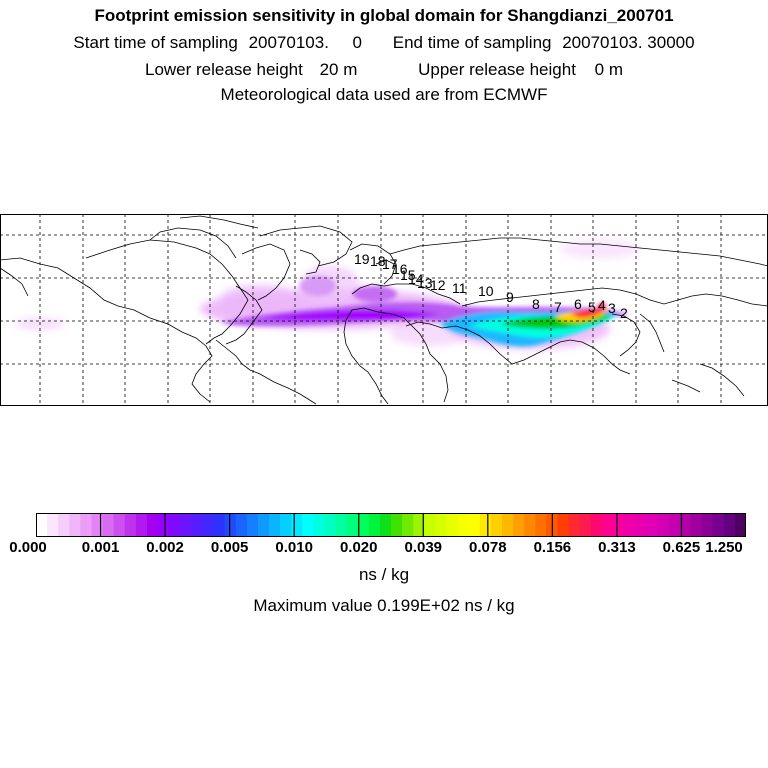 This screenshot has width=768, height=768. Describe the element at coordinates (624, 313) in the screenshot. I see `receptor-label: 2` at that location.